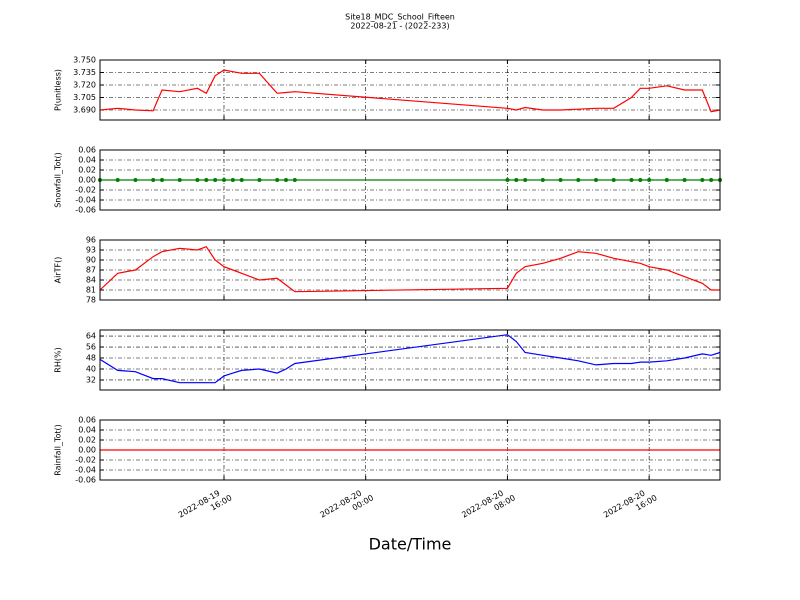 The image size is (800, 600). Describe the element at coordinates (399, 26) in the screenshot. I see `chart-subtitle: 2022-08-21 - (2022-233)` at that location.